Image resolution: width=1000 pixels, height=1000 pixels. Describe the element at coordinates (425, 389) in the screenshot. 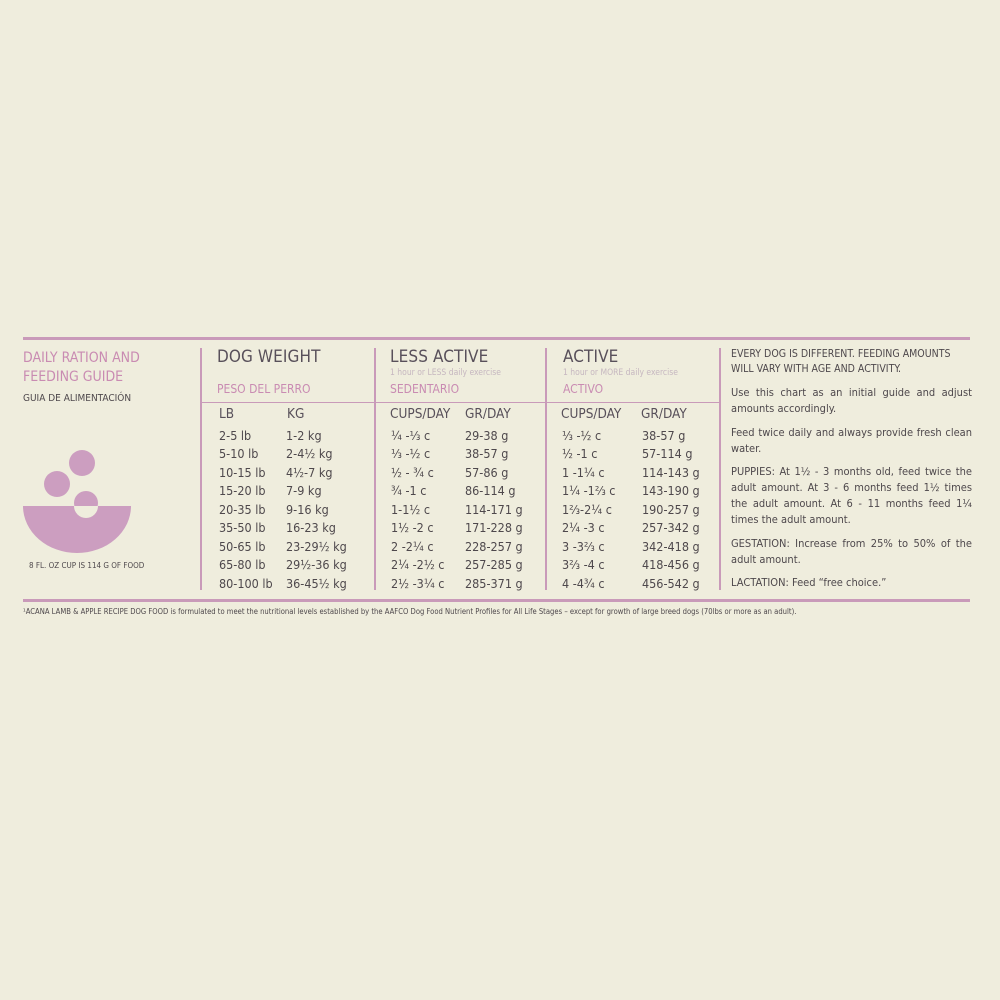

I see `less-active-spanish: SEDENTARIO` at that location.